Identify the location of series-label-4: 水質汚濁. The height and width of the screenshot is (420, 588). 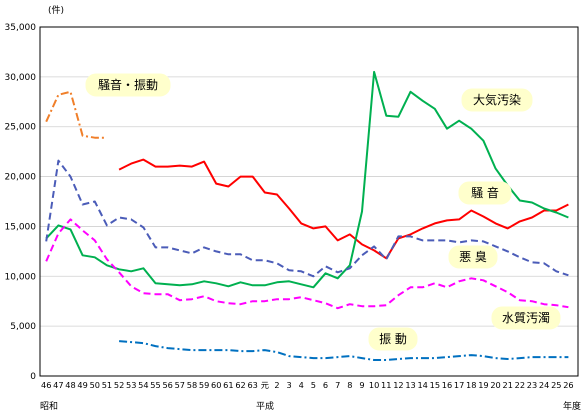
(526, 318).